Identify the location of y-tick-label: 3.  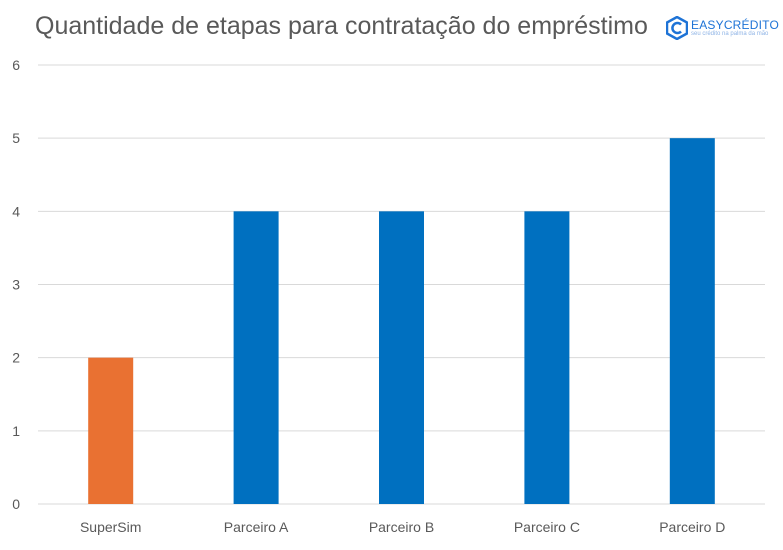
(16, 285).